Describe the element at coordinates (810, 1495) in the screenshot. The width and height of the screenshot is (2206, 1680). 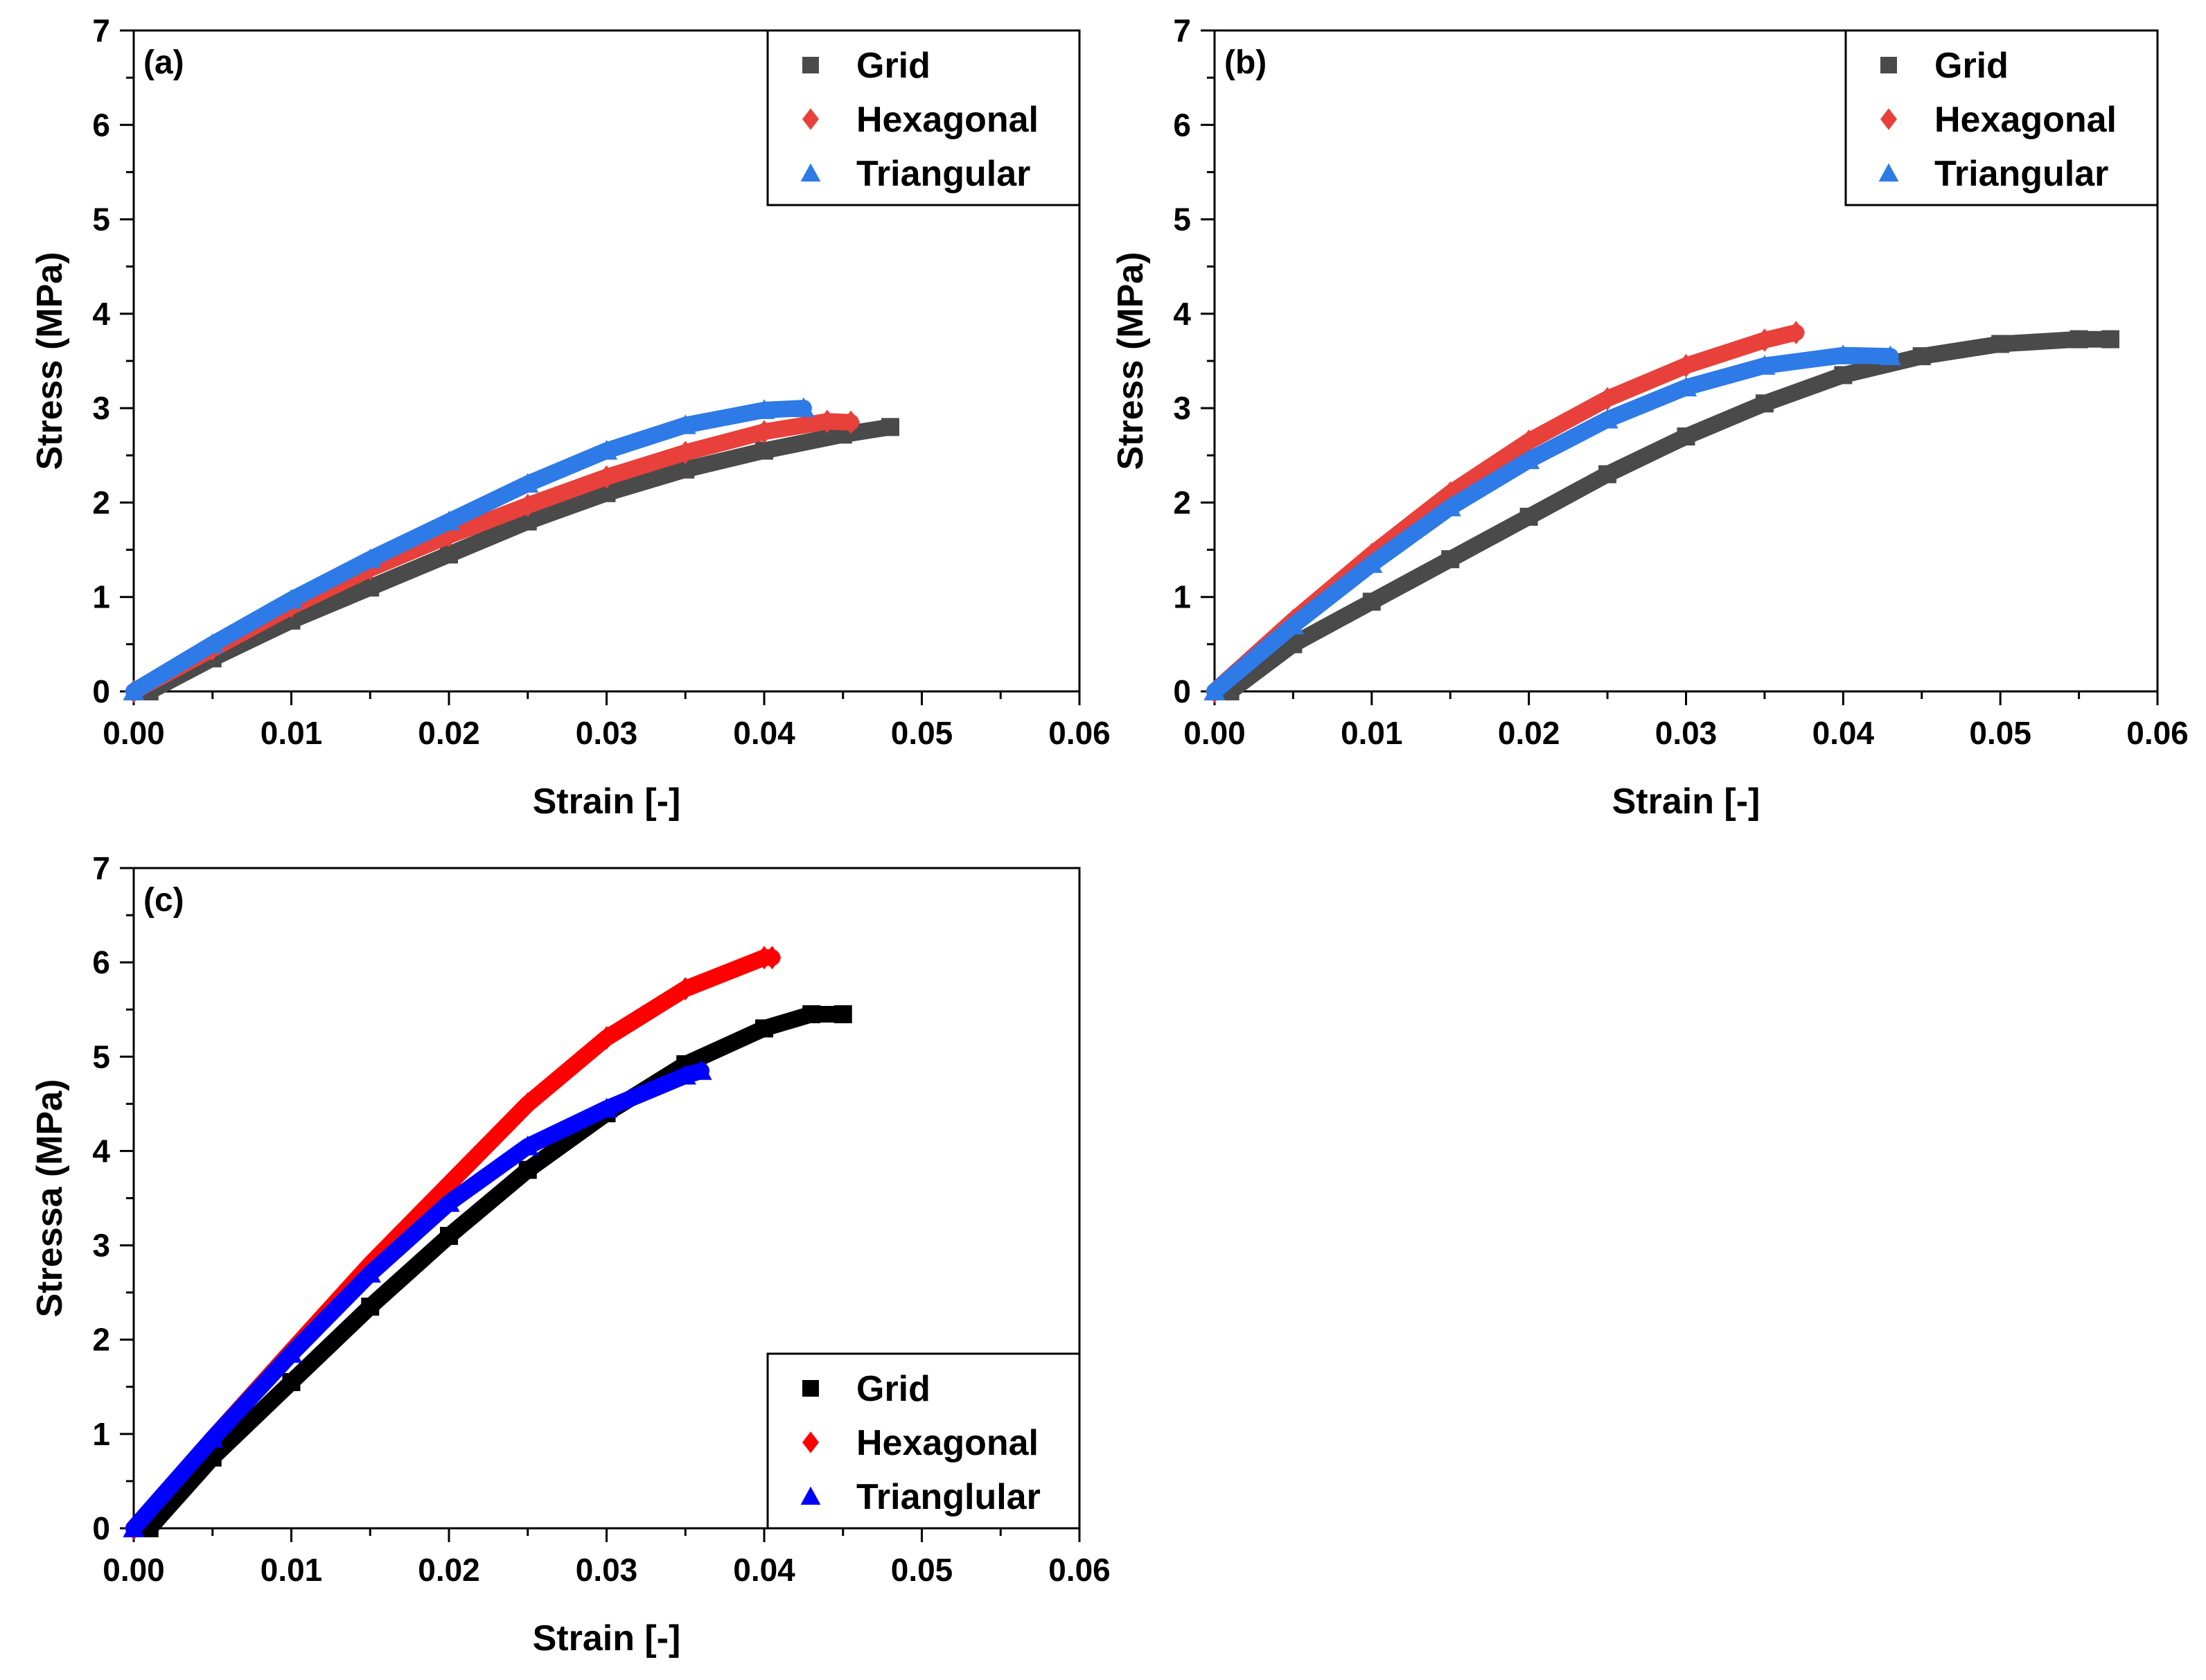
I see `legend-marker-triangle` at that location.